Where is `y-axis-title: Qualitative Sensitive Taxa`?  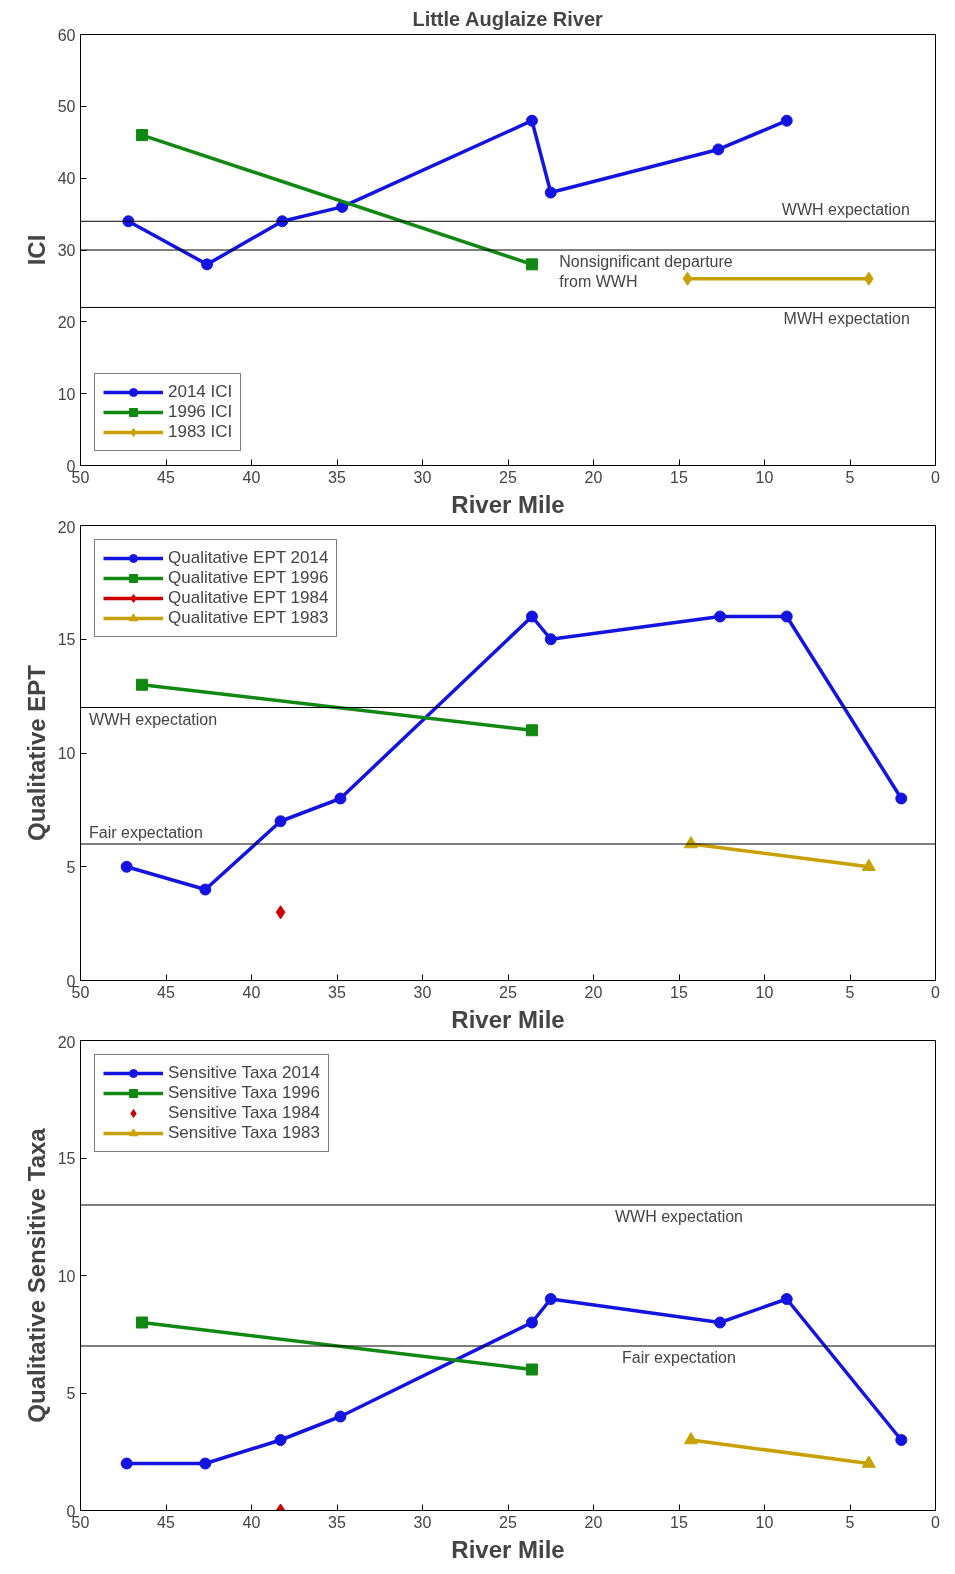
y-axis-title: Qualitative Sensitive Taxa is located at coordinates (36, 1275).